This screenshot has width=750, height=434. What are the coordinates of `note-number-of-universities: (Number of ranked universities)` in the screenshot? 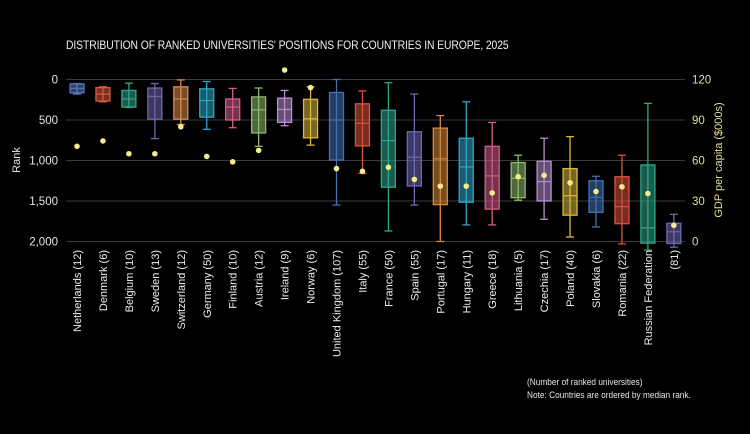 It's located at (585, 382).